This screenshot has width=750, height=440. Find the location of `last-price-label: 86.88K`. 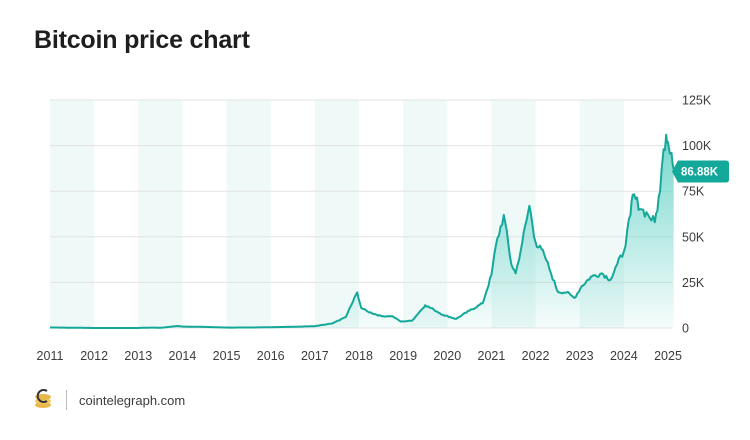

last-price-label: 86.88K is located at coordinates (700, 171).